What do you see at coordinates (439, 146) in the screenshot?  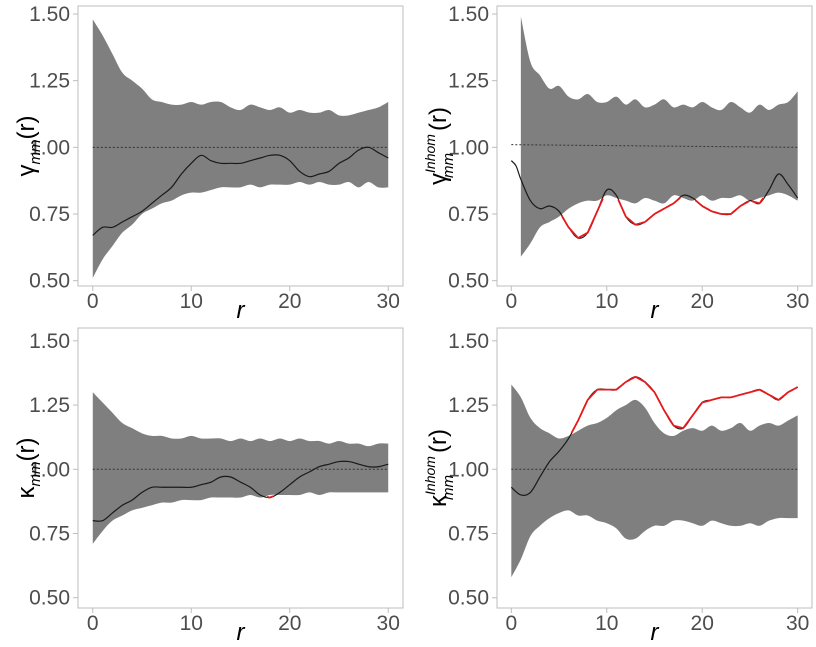 I see `y-axis-title: γInhom mm (r)` at bounding box center [439, 146].